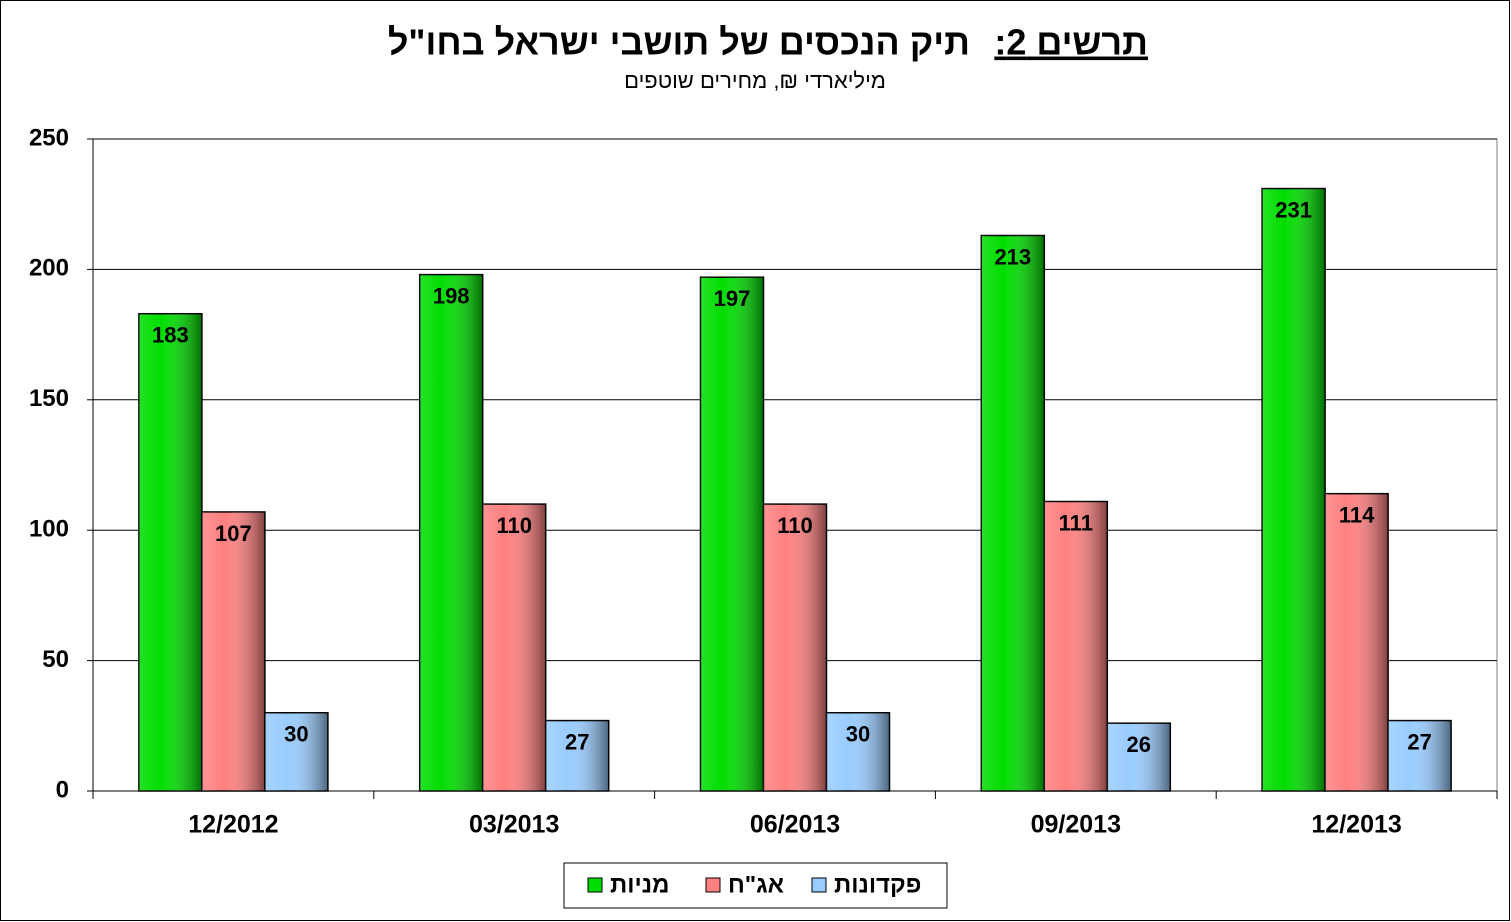  What do you see at coordinates (49, 268) in the screenshot?
I see `y-tick-label: 200` at bounding box center [49, 268].